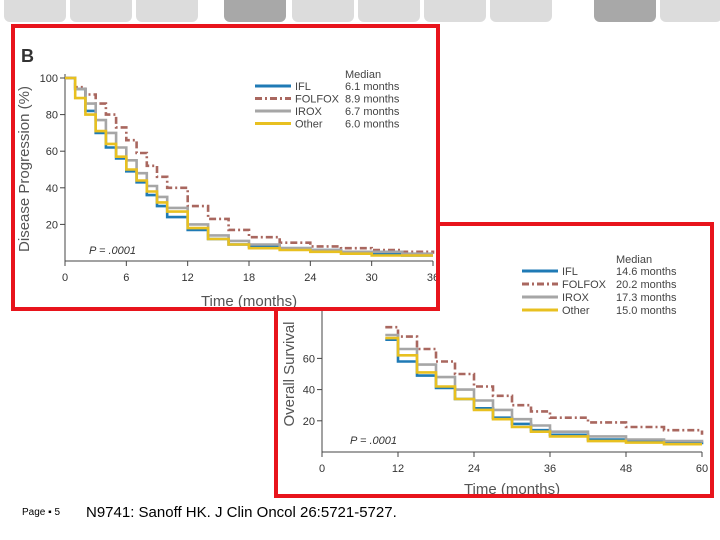 The height and width of the screenshot is (540, 720). What do you see at coordinates (24, 169) in the screenshot?
I see `y-axis-label: Disease Progression (%)` at bounding box center [24, 169].